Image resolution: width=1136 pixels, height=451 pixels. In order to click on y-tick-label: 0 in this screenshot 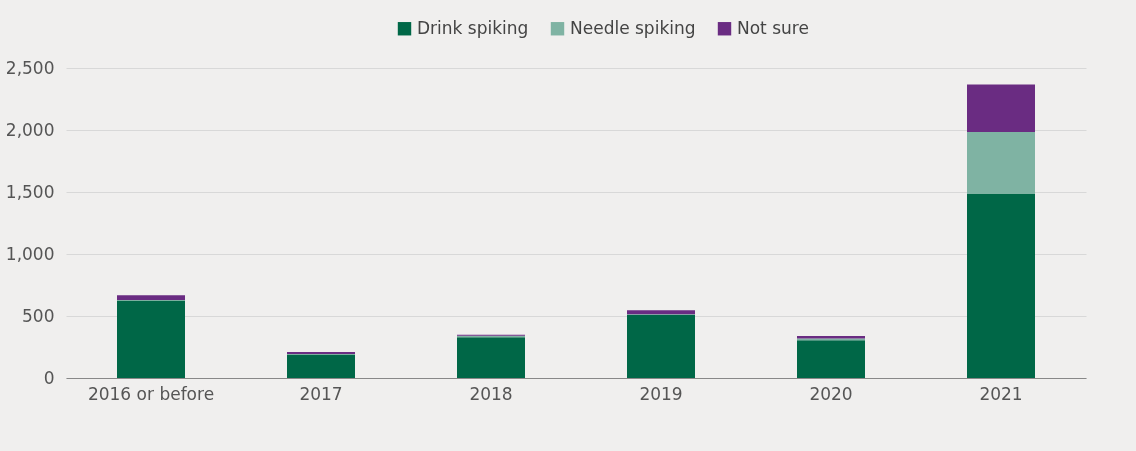, I will do `click(49, 377)`.